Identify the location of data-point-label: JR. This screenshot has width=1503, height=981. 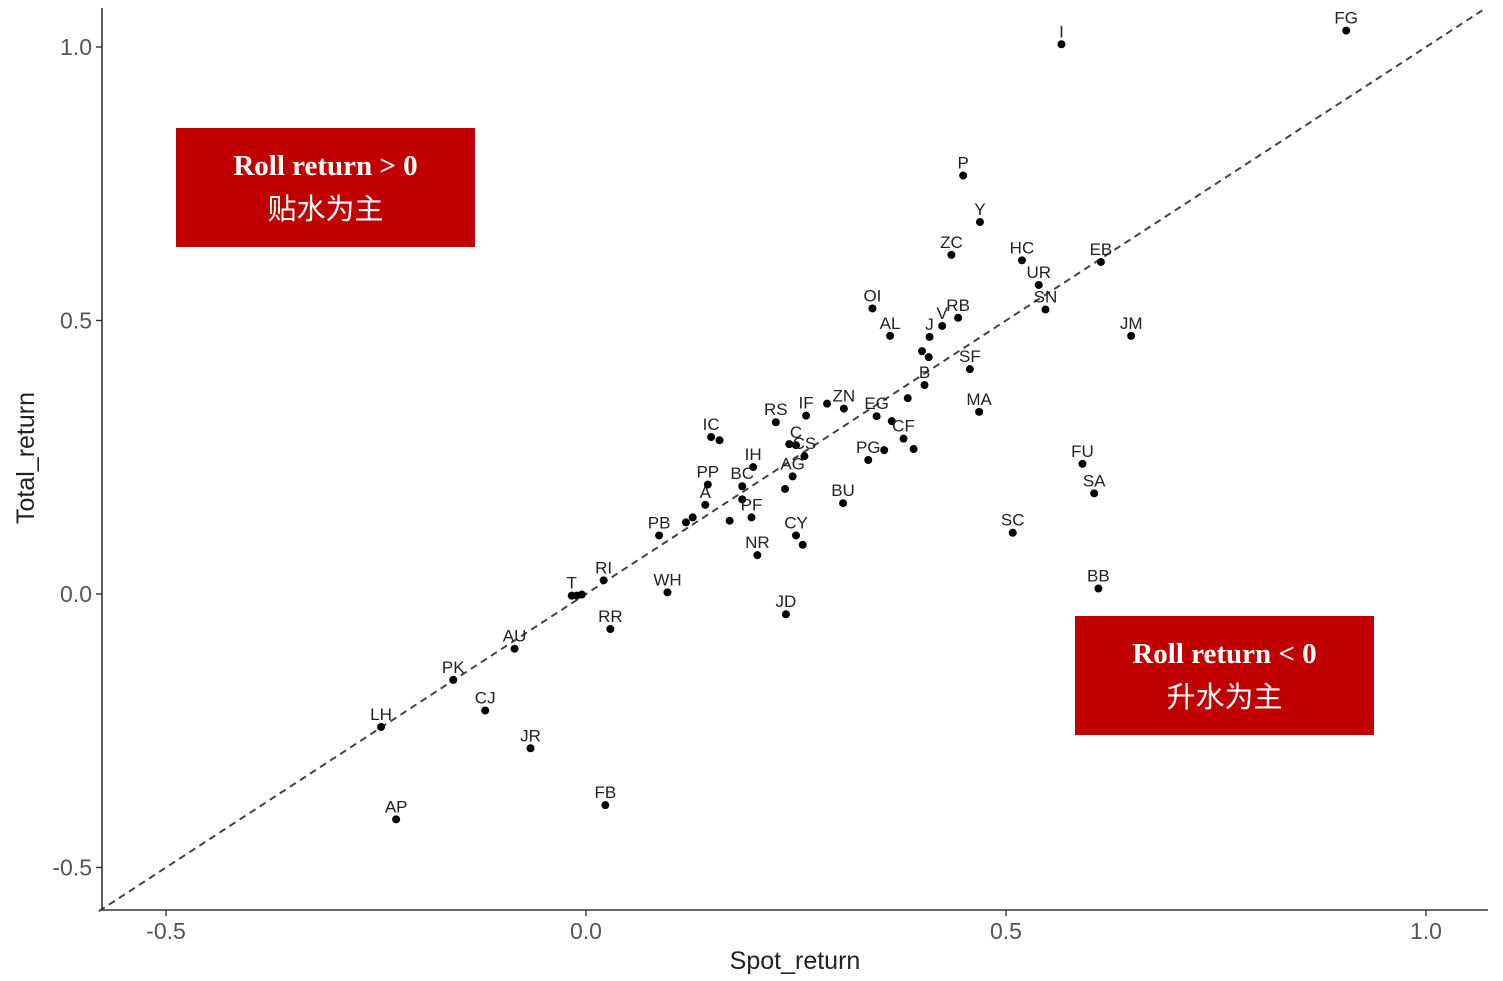
(530, 735).